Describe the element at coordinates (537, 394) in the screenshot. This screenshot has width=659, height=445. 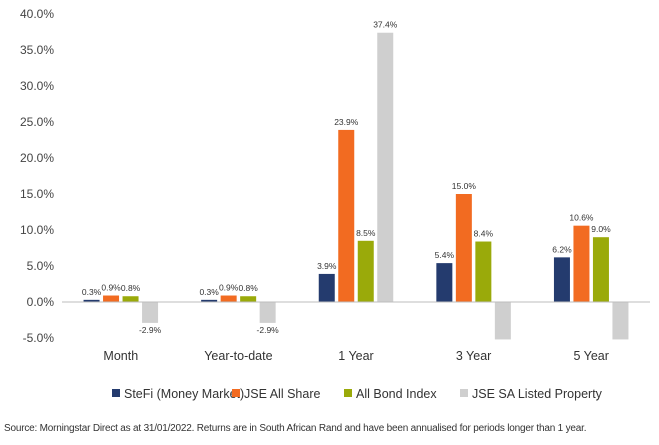
I see `legend-label: JSE SA Listed Property` at that location.